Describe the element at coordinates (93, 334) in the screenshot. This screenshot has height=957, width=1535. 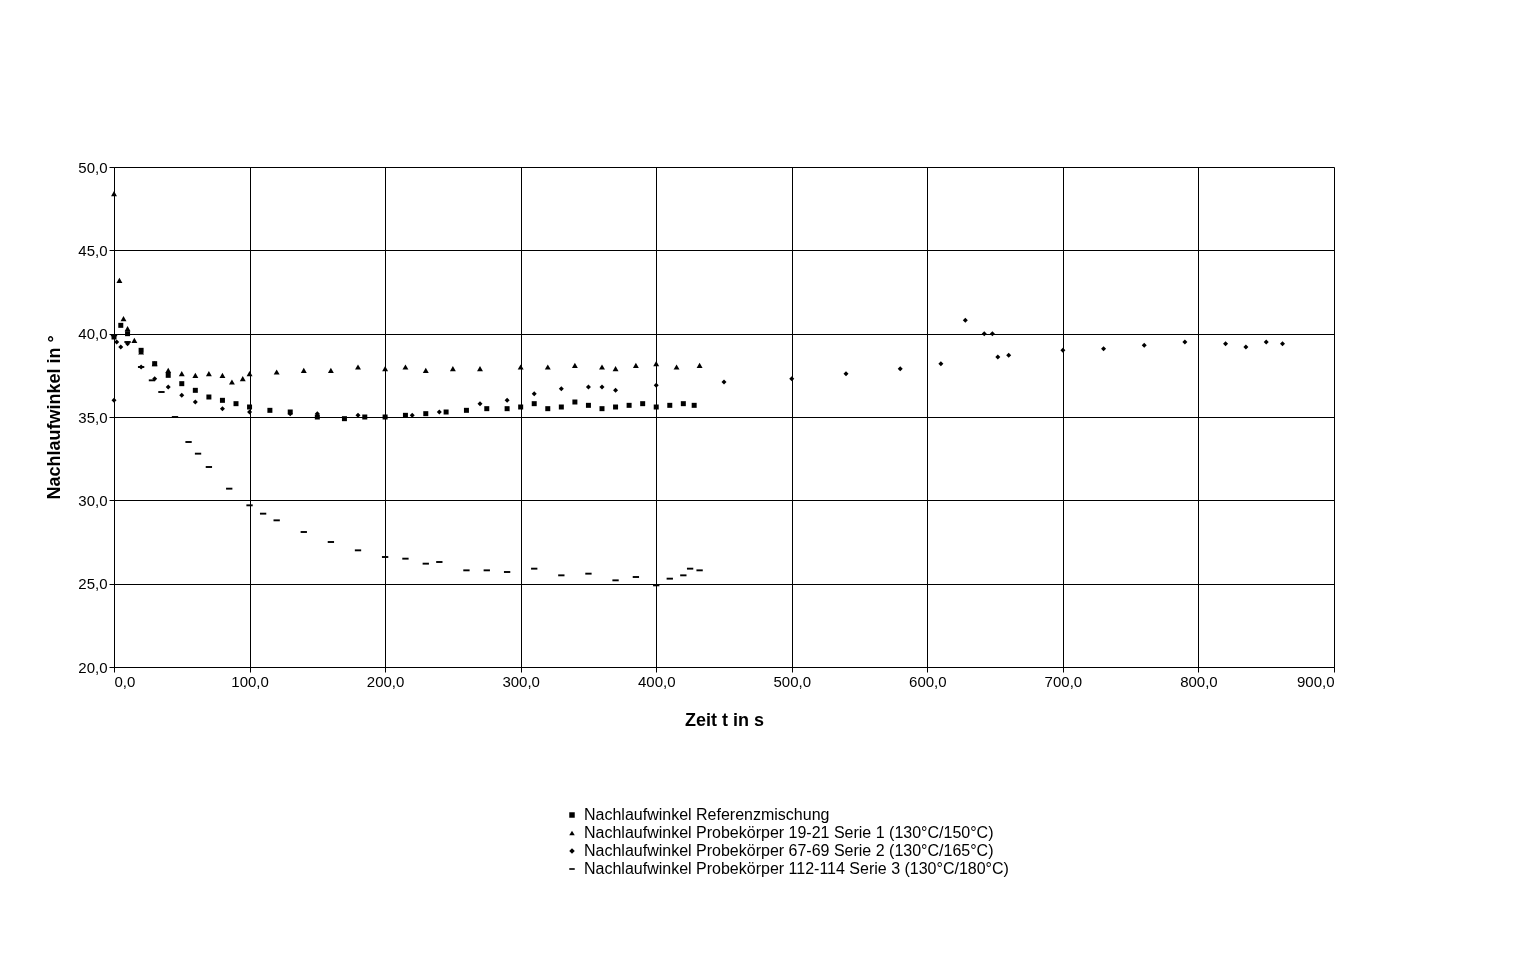
I see `y-tick-label: 40,0` at that location.